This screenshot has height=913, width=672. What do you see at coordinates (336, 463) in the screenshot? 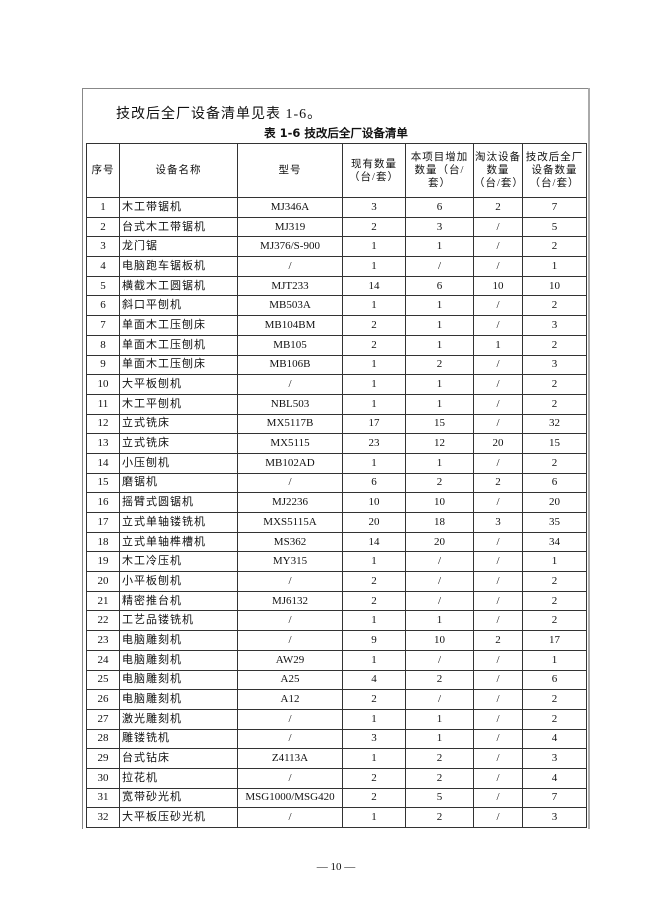
I see `table-row: 14 小压刨机 MB102AD 1 1/2` at bounding box center [336, 463].